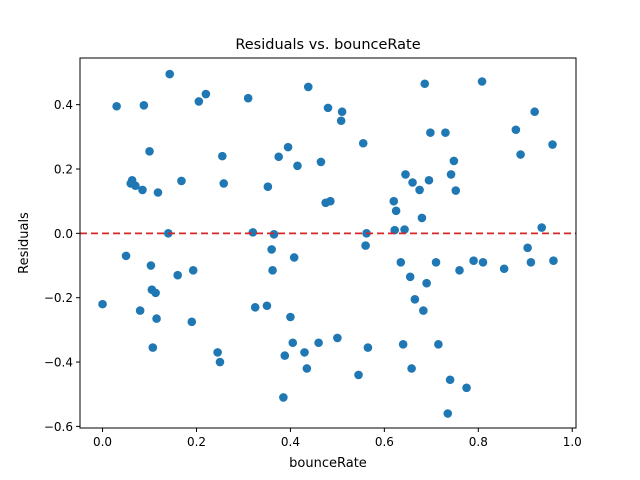  Describe the element at coordinates (337, 438) in the screenshot. I see `x-axis-ticks: 0.0 0.2 0.4 0.6 0.8 1.0` at that location.